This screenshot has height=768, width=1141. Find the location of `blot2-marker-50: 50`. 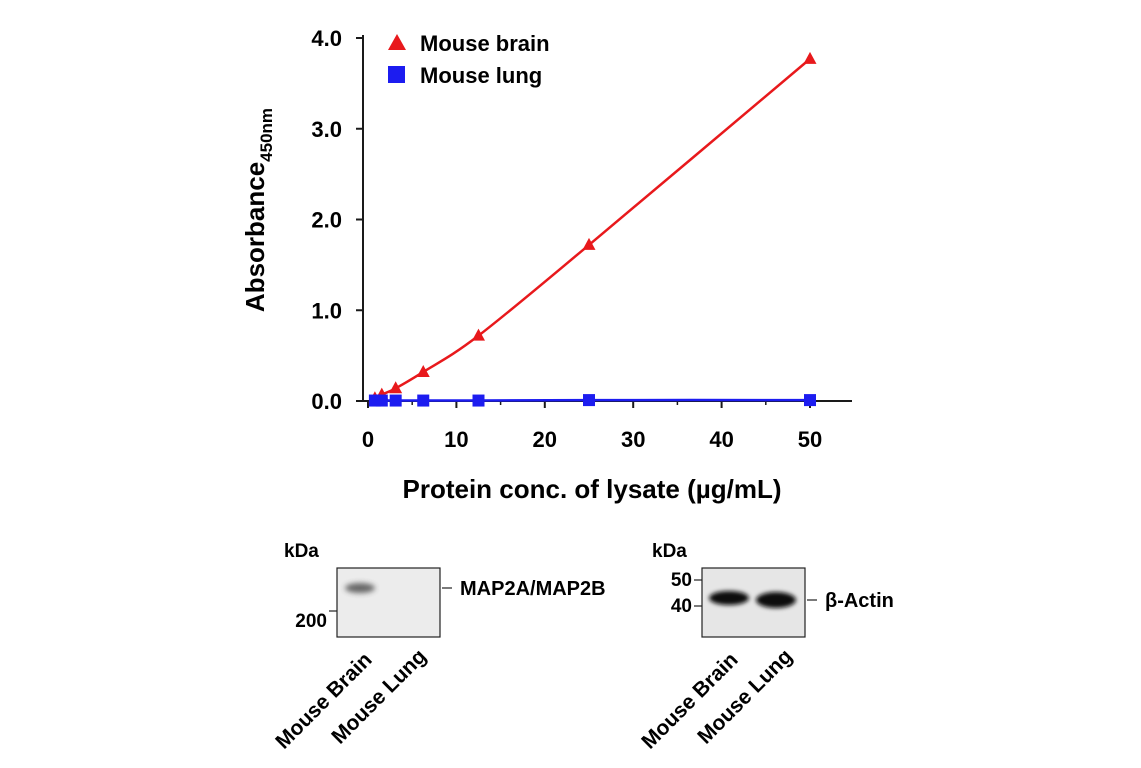

blot2-marker-50: 50 is located at coordinates (681, 580).